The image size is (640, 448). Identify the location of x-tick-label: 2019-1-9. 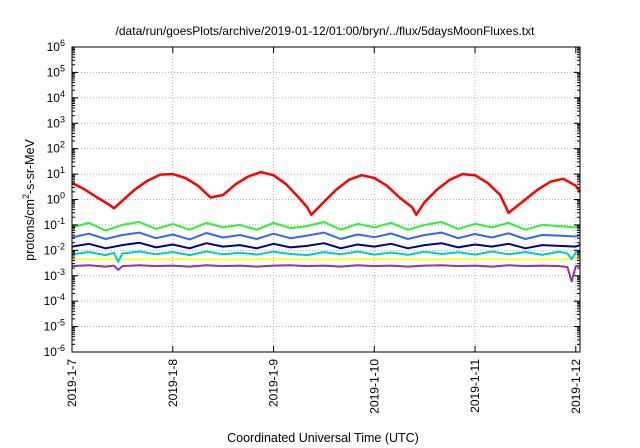
(274, 383).